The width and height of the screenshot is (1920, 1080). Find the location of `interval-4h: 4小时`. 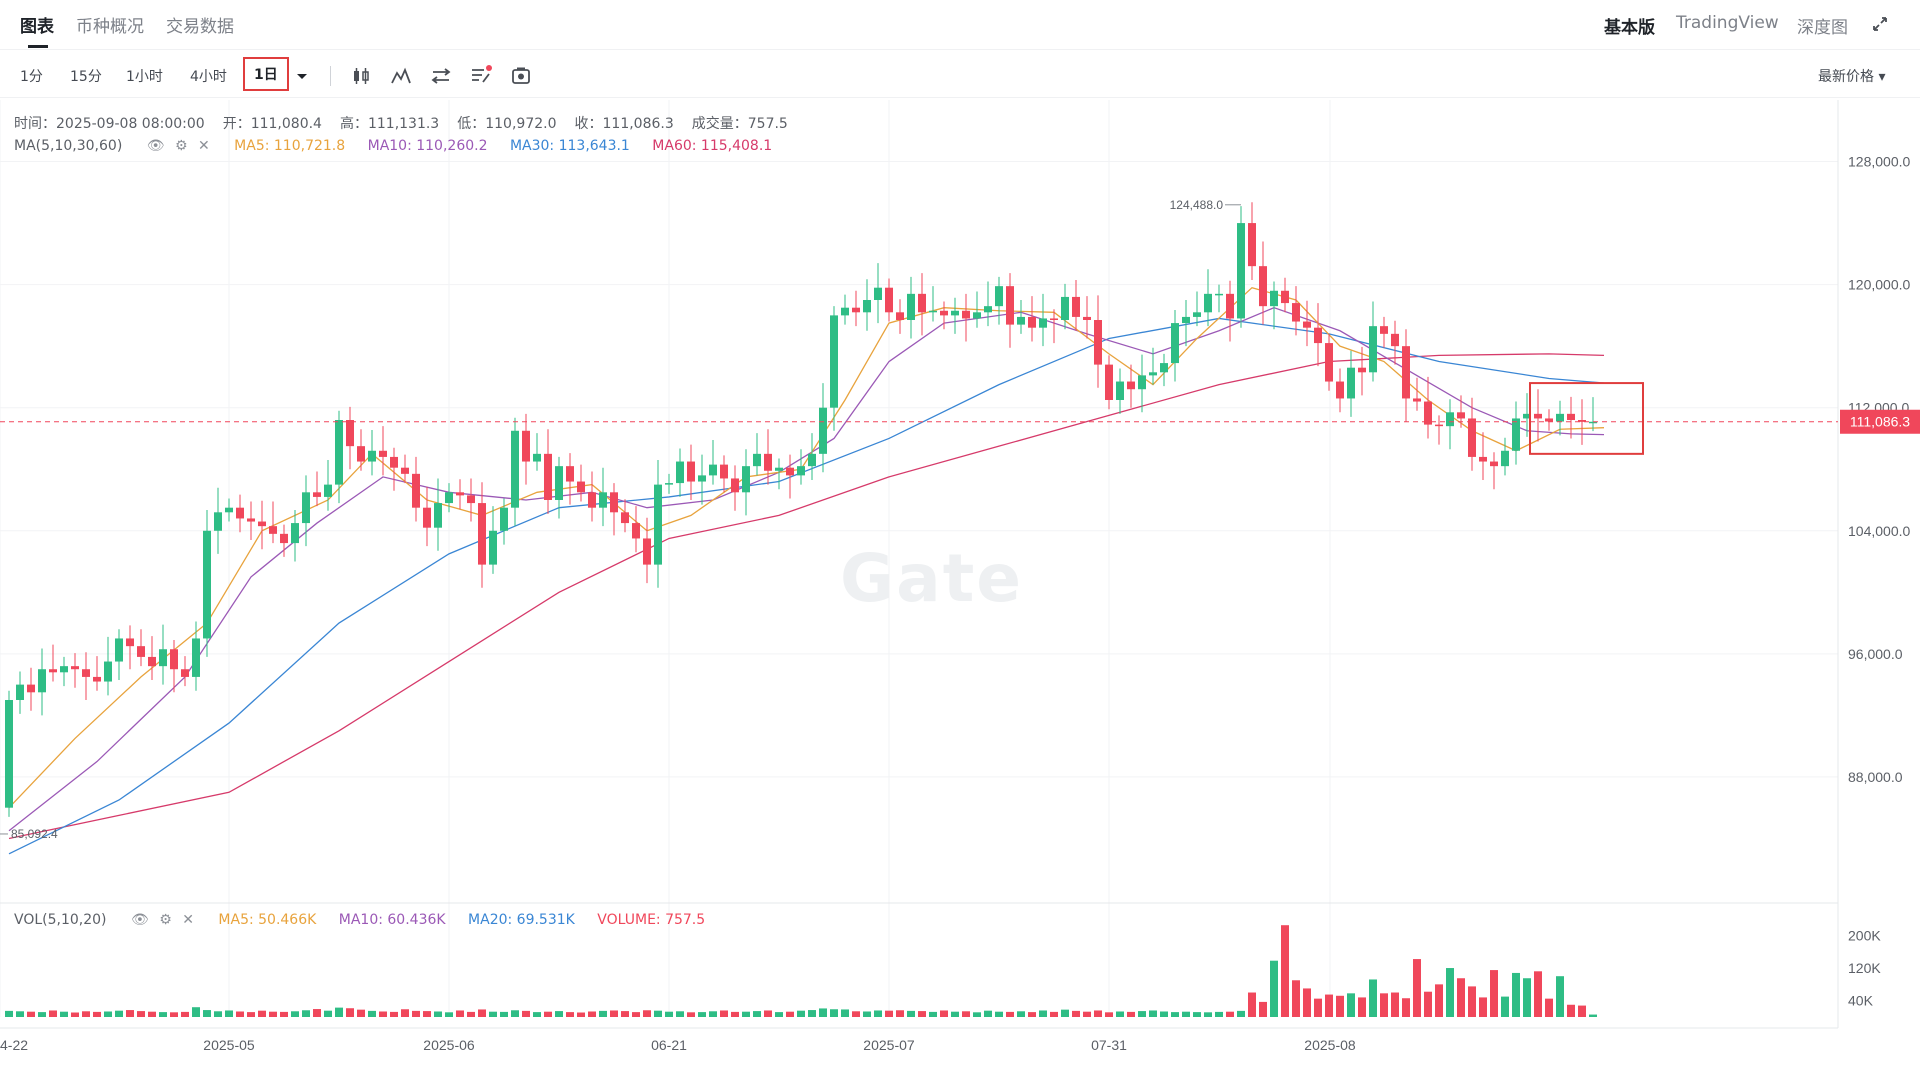

interval-4h: 4小时 is located at coordinates (208, 77).